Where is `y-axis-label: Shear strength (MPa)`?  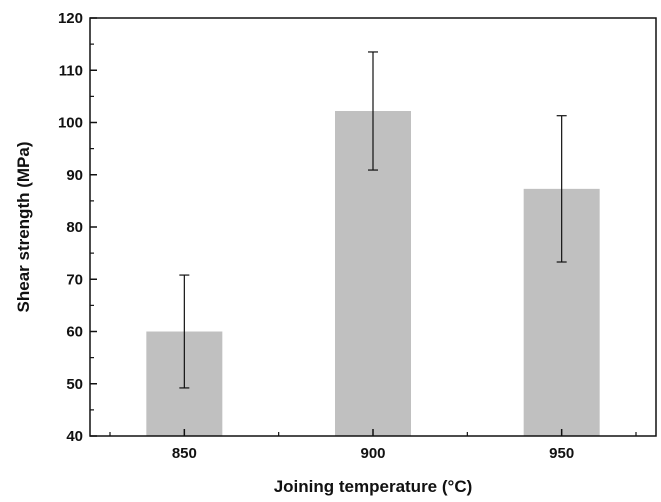
y-axis-label: Shear strength (MPa) is located at coordinates (23, 227).